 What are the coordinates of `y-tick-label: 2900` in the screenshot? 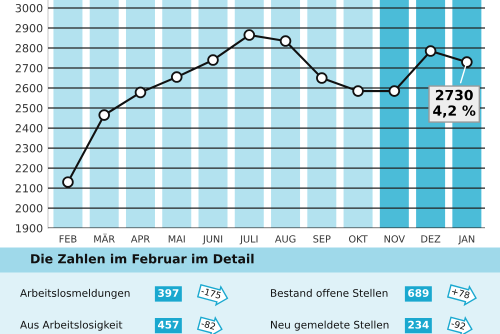 It's located at (29, 28).